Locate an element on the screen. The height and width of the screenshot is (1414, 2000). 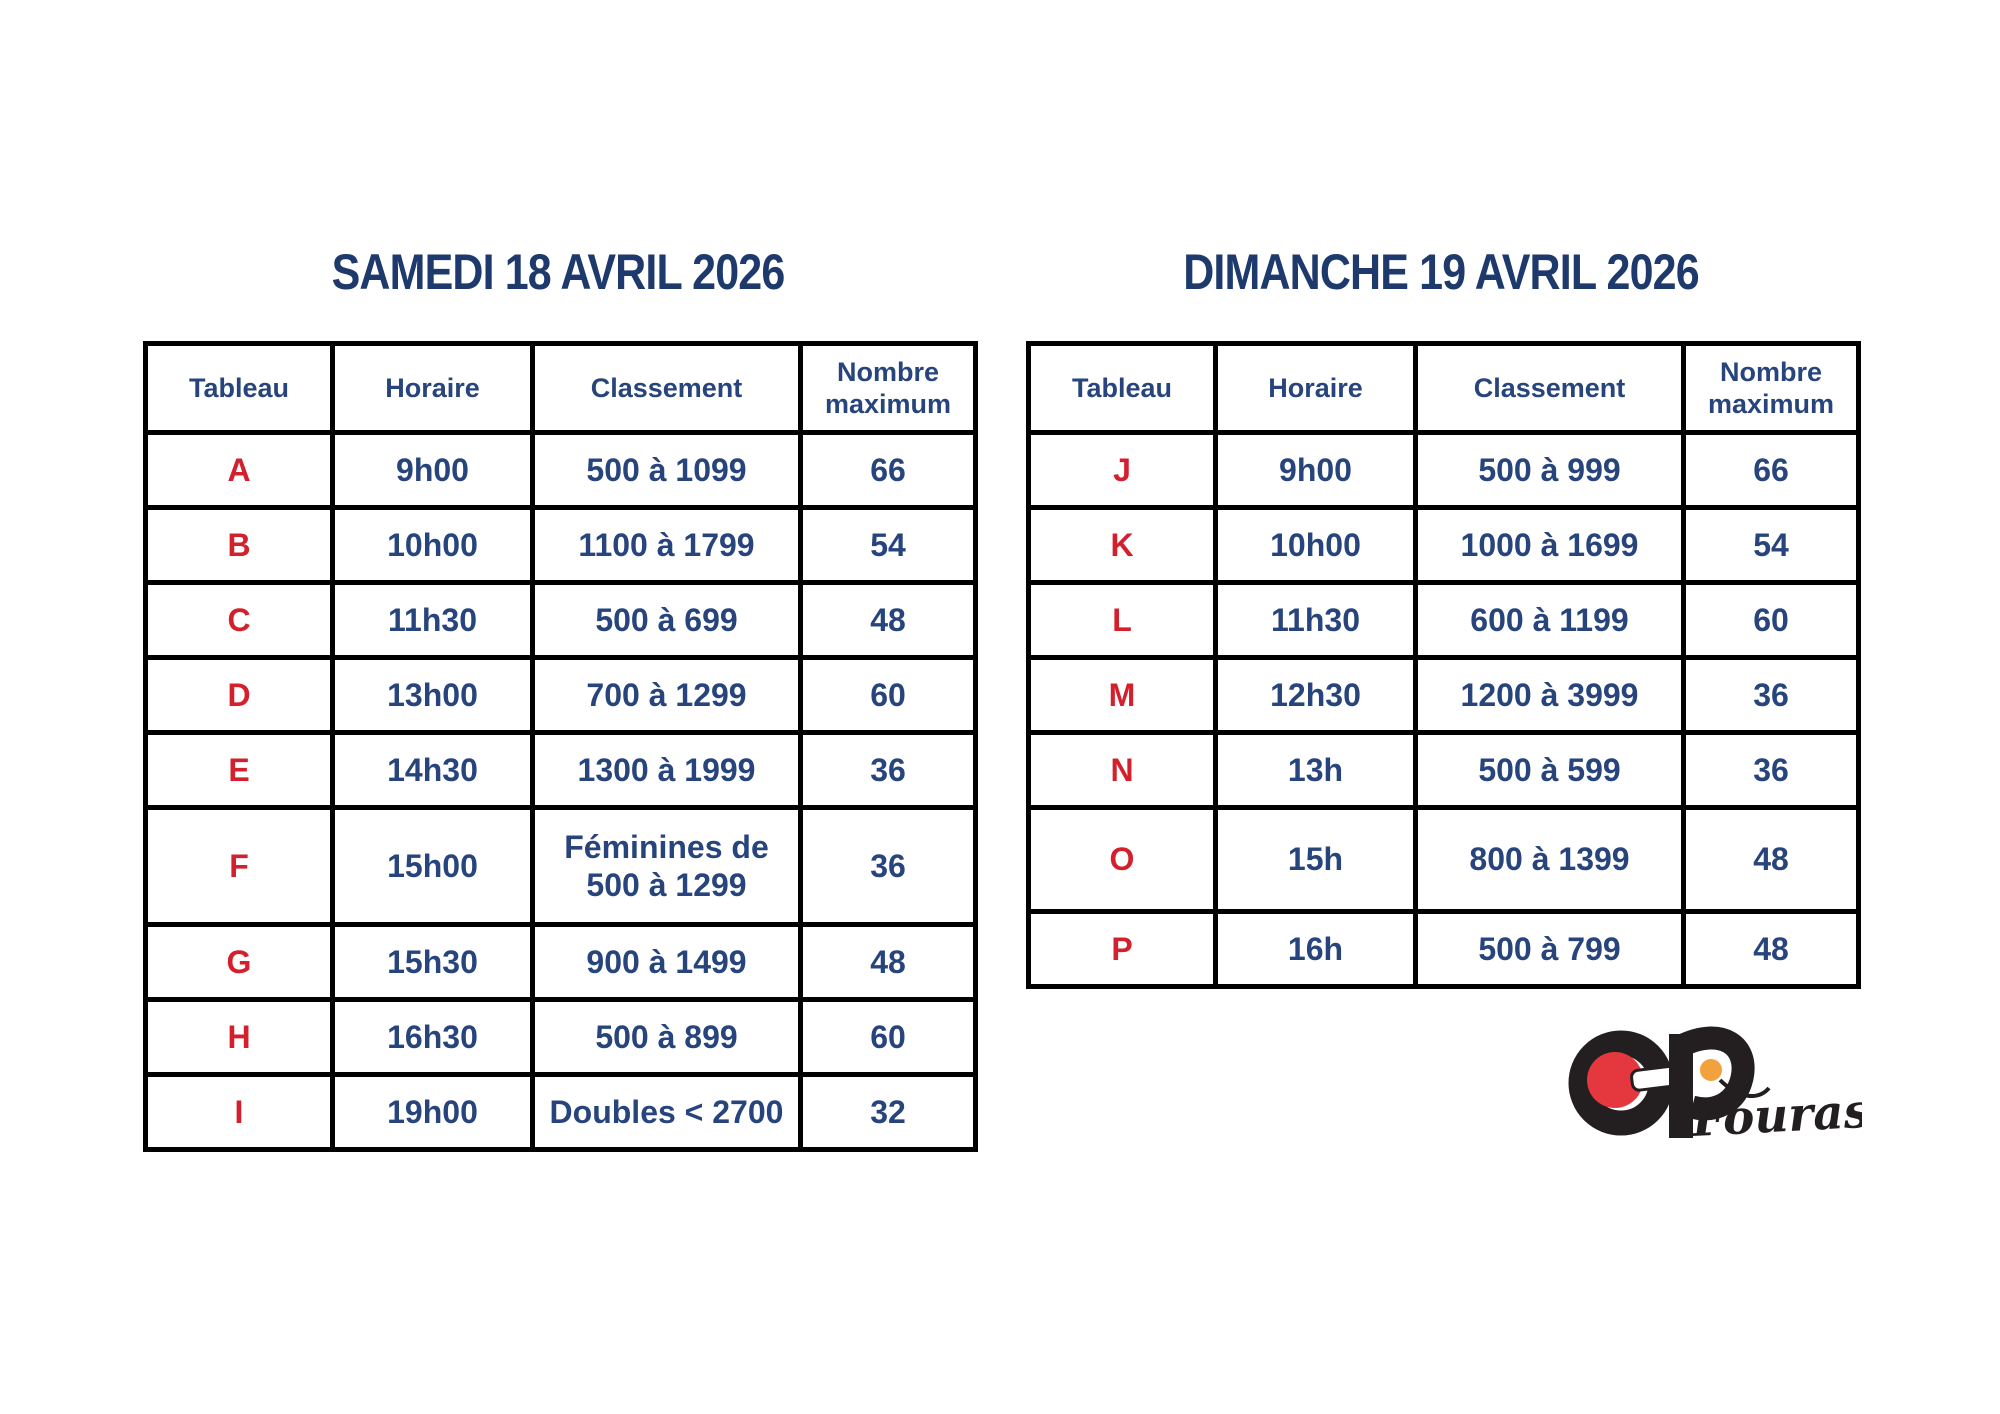
paddle-blade is located at coordinates (1615, 1080).